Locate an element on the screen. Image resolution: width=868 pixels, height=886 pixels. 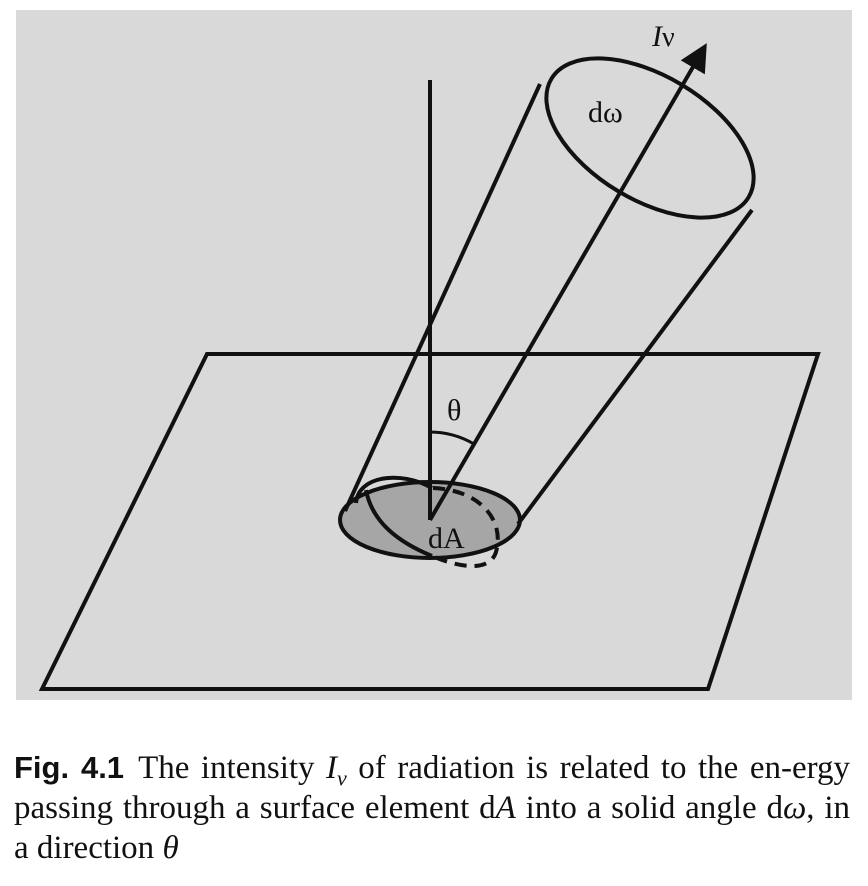
beam-label-main: I is located at coordinates (657, 36).